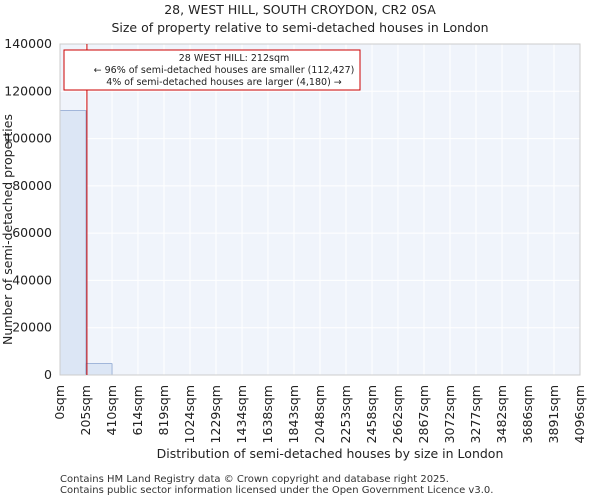  I want to click on x-tick-label: 3482sqm, so click(501, 414).